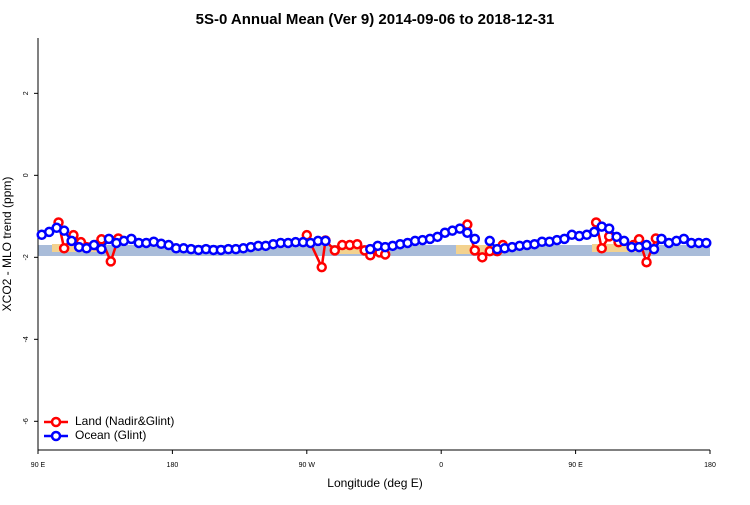  What do you see at coordinates (374, 483) in the screenshot?
I see `x-axis-label: Longitude (deg E)` at bounding box center [374, 483].